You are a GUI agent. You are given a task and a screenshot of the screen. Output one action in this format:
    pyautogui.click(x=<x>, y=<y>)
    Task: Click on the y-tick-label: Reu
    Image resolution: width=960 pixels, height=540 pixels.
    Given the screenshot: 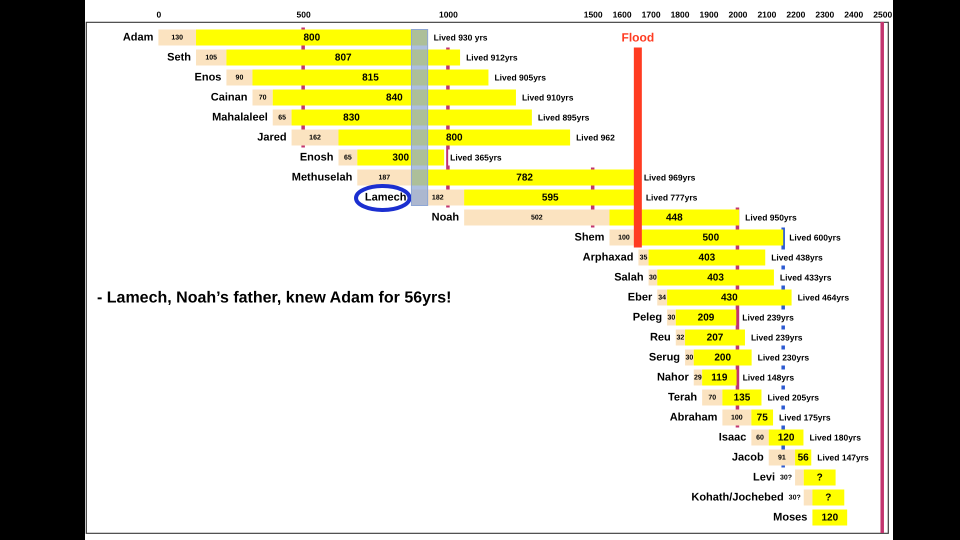 What is the action you would take?
    pyautogui.click(x=660, y=338)
    